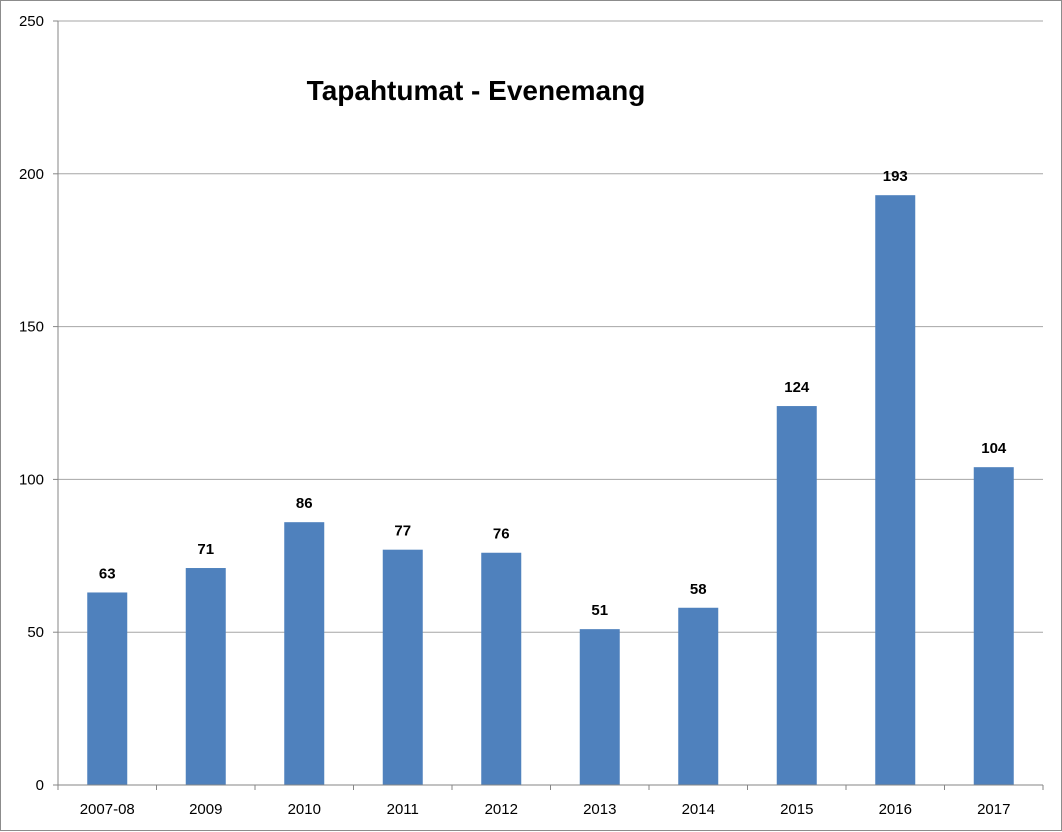 Image resolution: width=1062 pixels, height=832 pixels. Describe the element at coordinates (205, 676) in the screenshot. I see `bar-2009` at that location.